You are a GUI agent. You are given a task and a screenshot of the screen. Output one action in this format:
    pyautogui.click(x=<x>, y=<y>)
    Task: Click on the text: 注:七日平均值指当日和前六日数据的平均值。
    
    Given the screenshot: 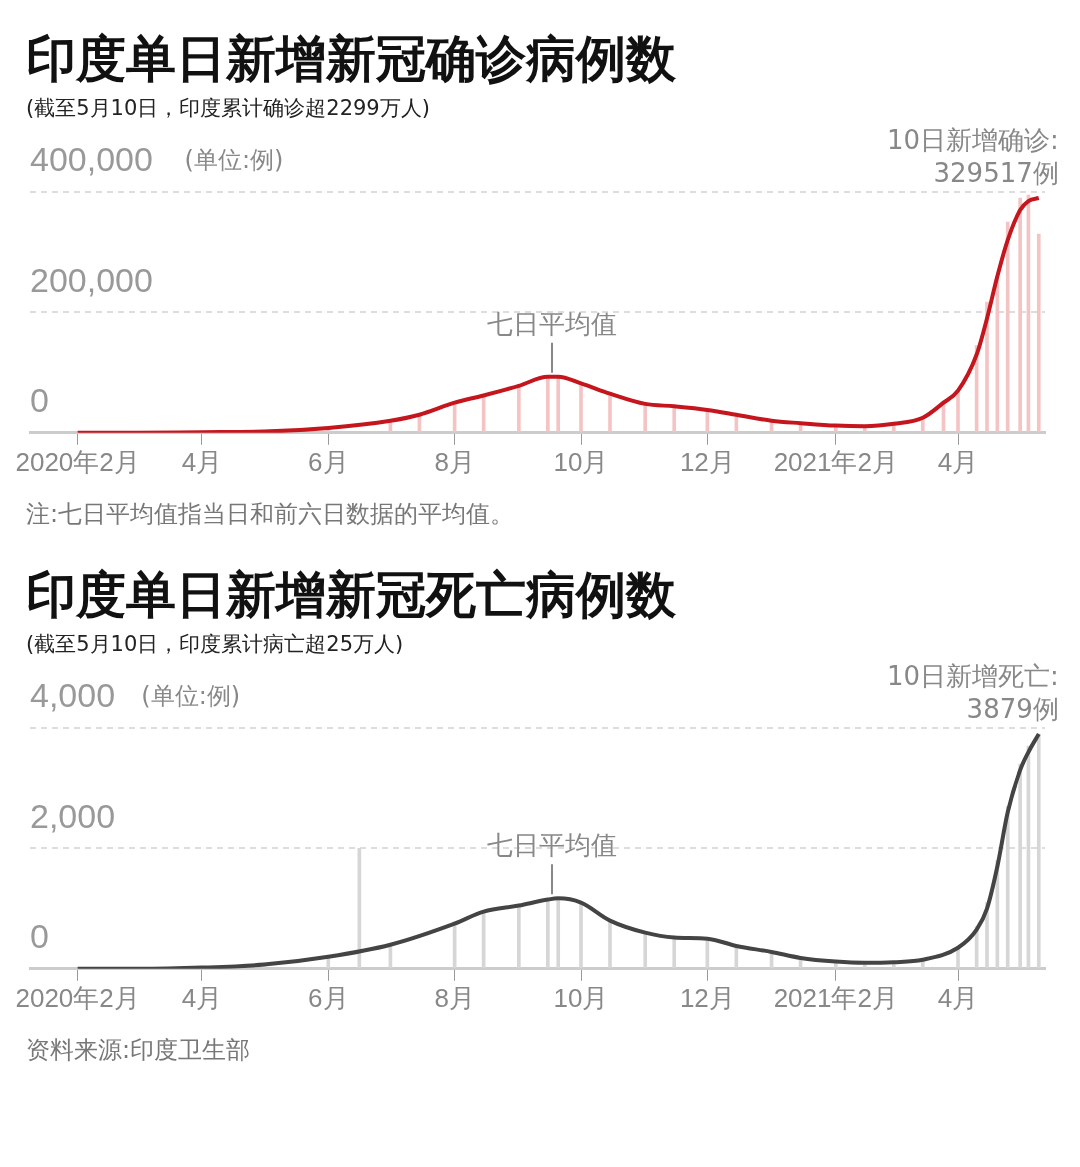 What is the action you would take?
    pyautogui.click(x=270, y=514)
    